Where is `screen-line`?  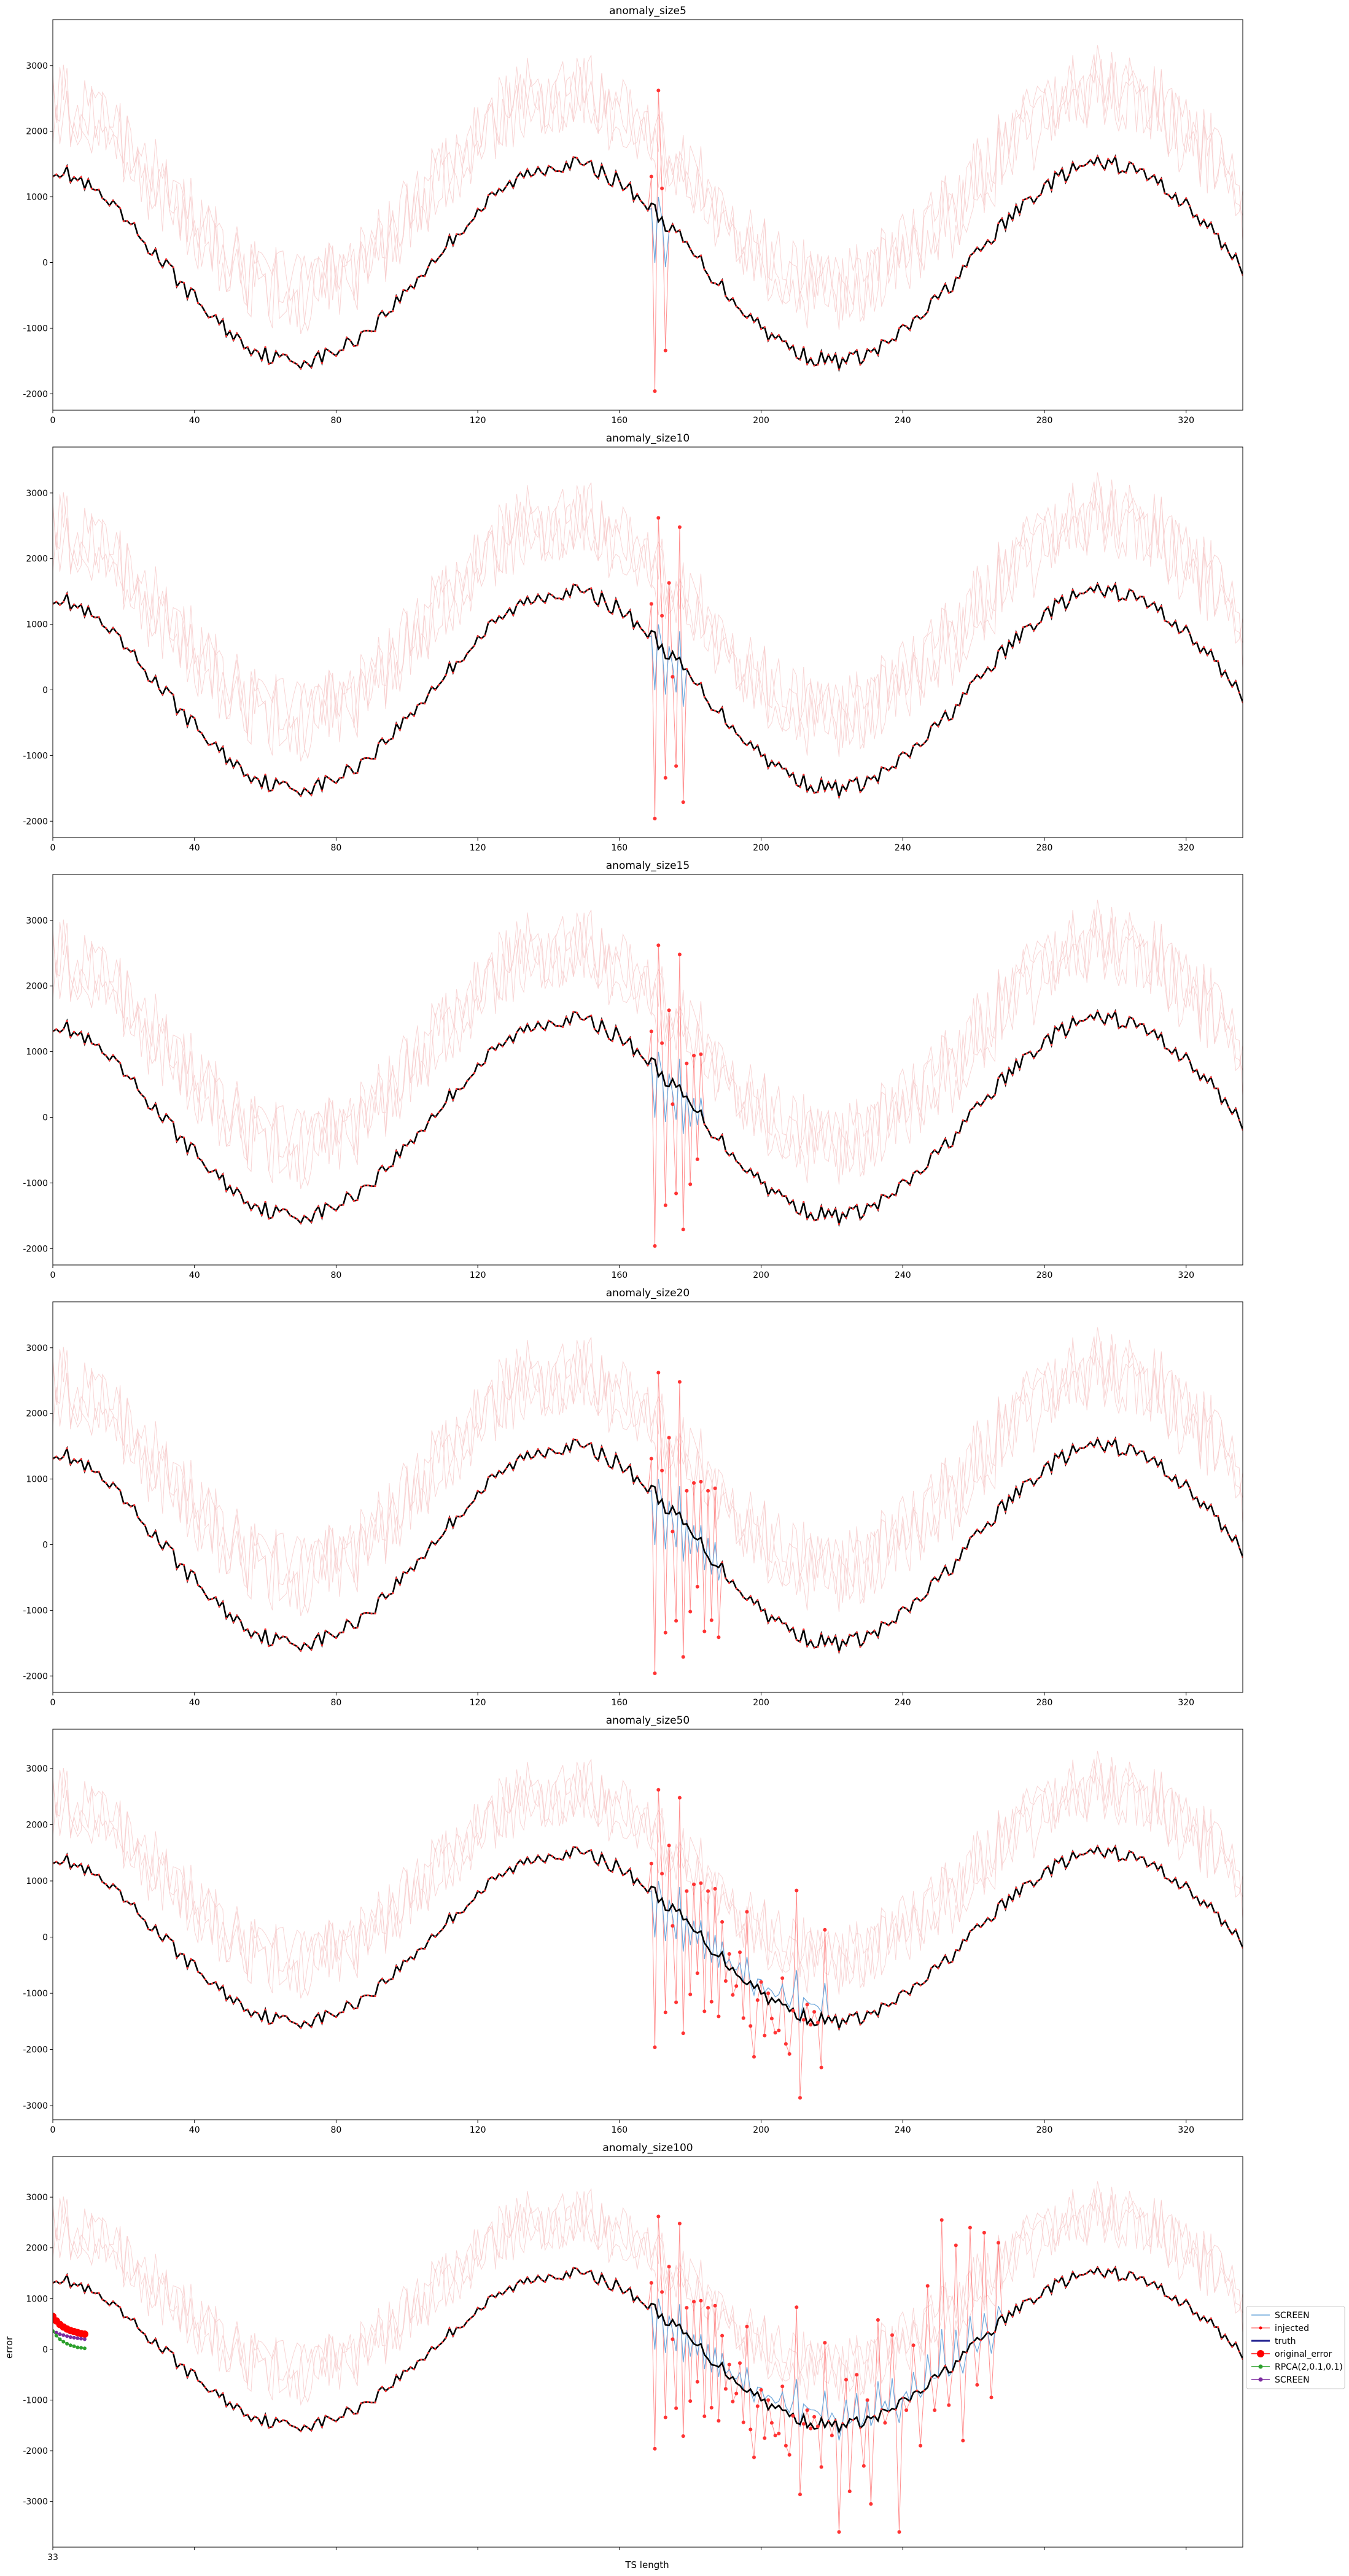 screen-line is located at coordinates (648, 1118).